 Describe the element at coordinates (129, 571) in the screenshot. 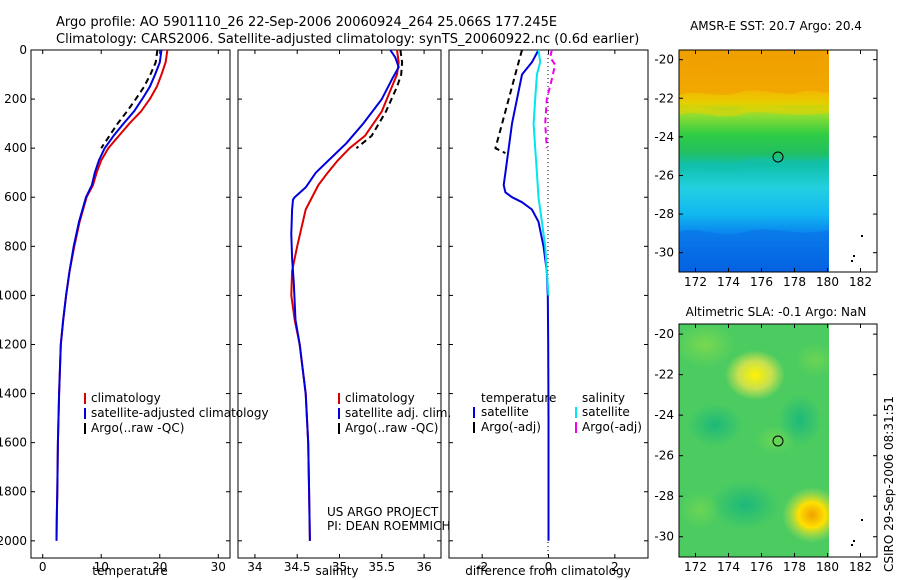

I see `temperature-xlabel: temperature` at that location.